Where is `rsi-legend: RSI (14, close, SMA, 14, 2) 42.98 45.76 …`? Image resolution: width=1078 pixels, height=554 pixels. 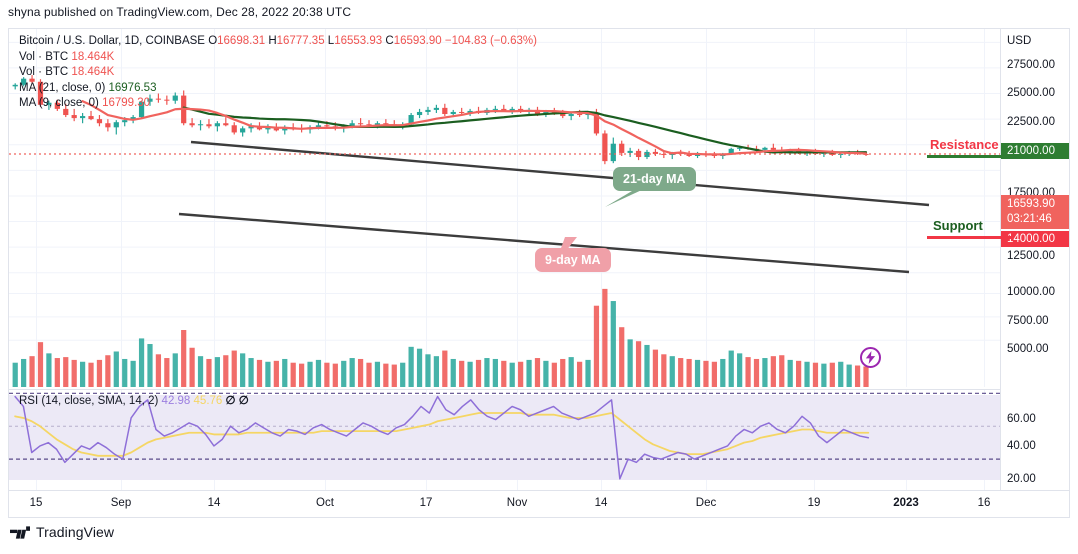
rsi-legend: RSI (14, close, SMA, 14, 2) 42.98 45.76 … is located at coordinates (134, 400).